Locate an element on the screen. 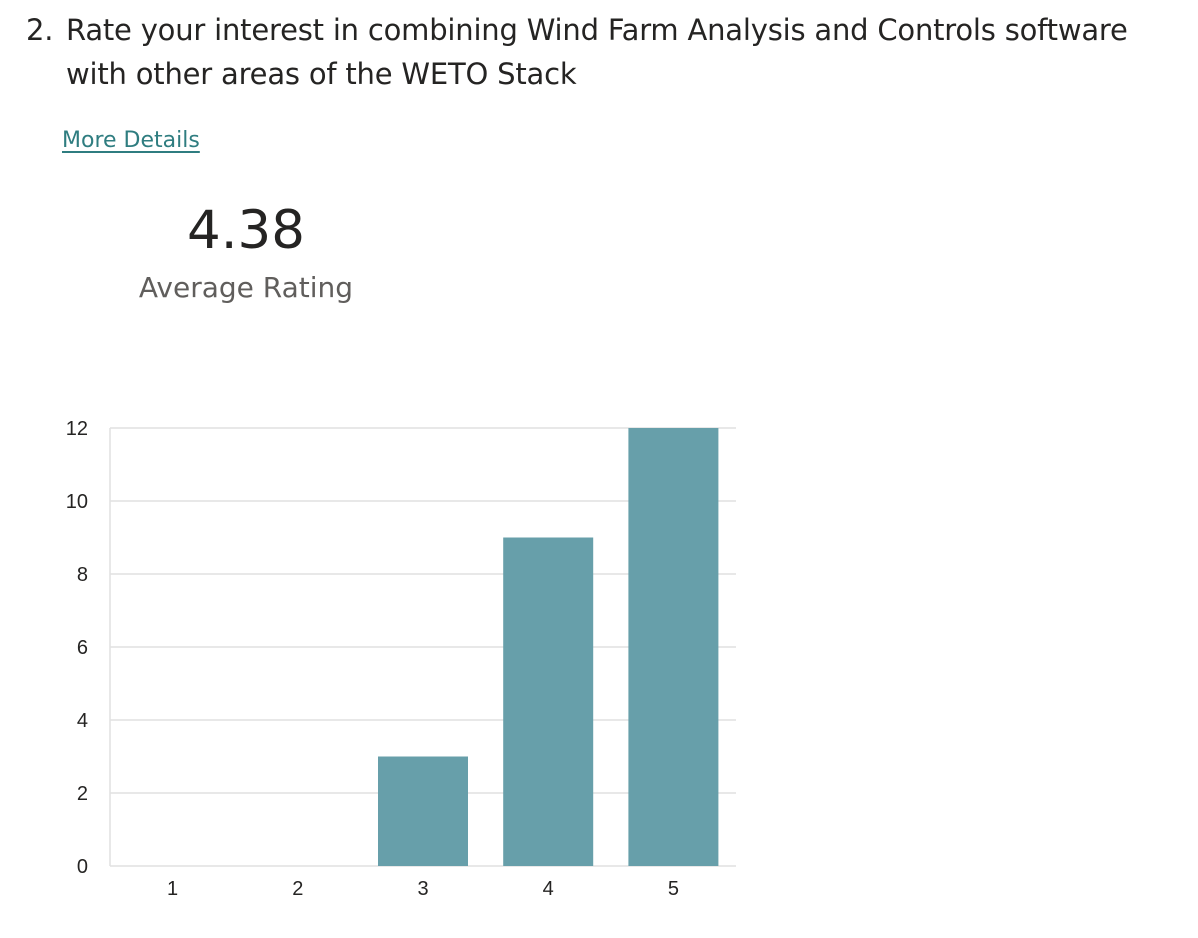 This screenshot has height=938, width=1198. y-tick-label: 0 is located at coordinates (82, 867).